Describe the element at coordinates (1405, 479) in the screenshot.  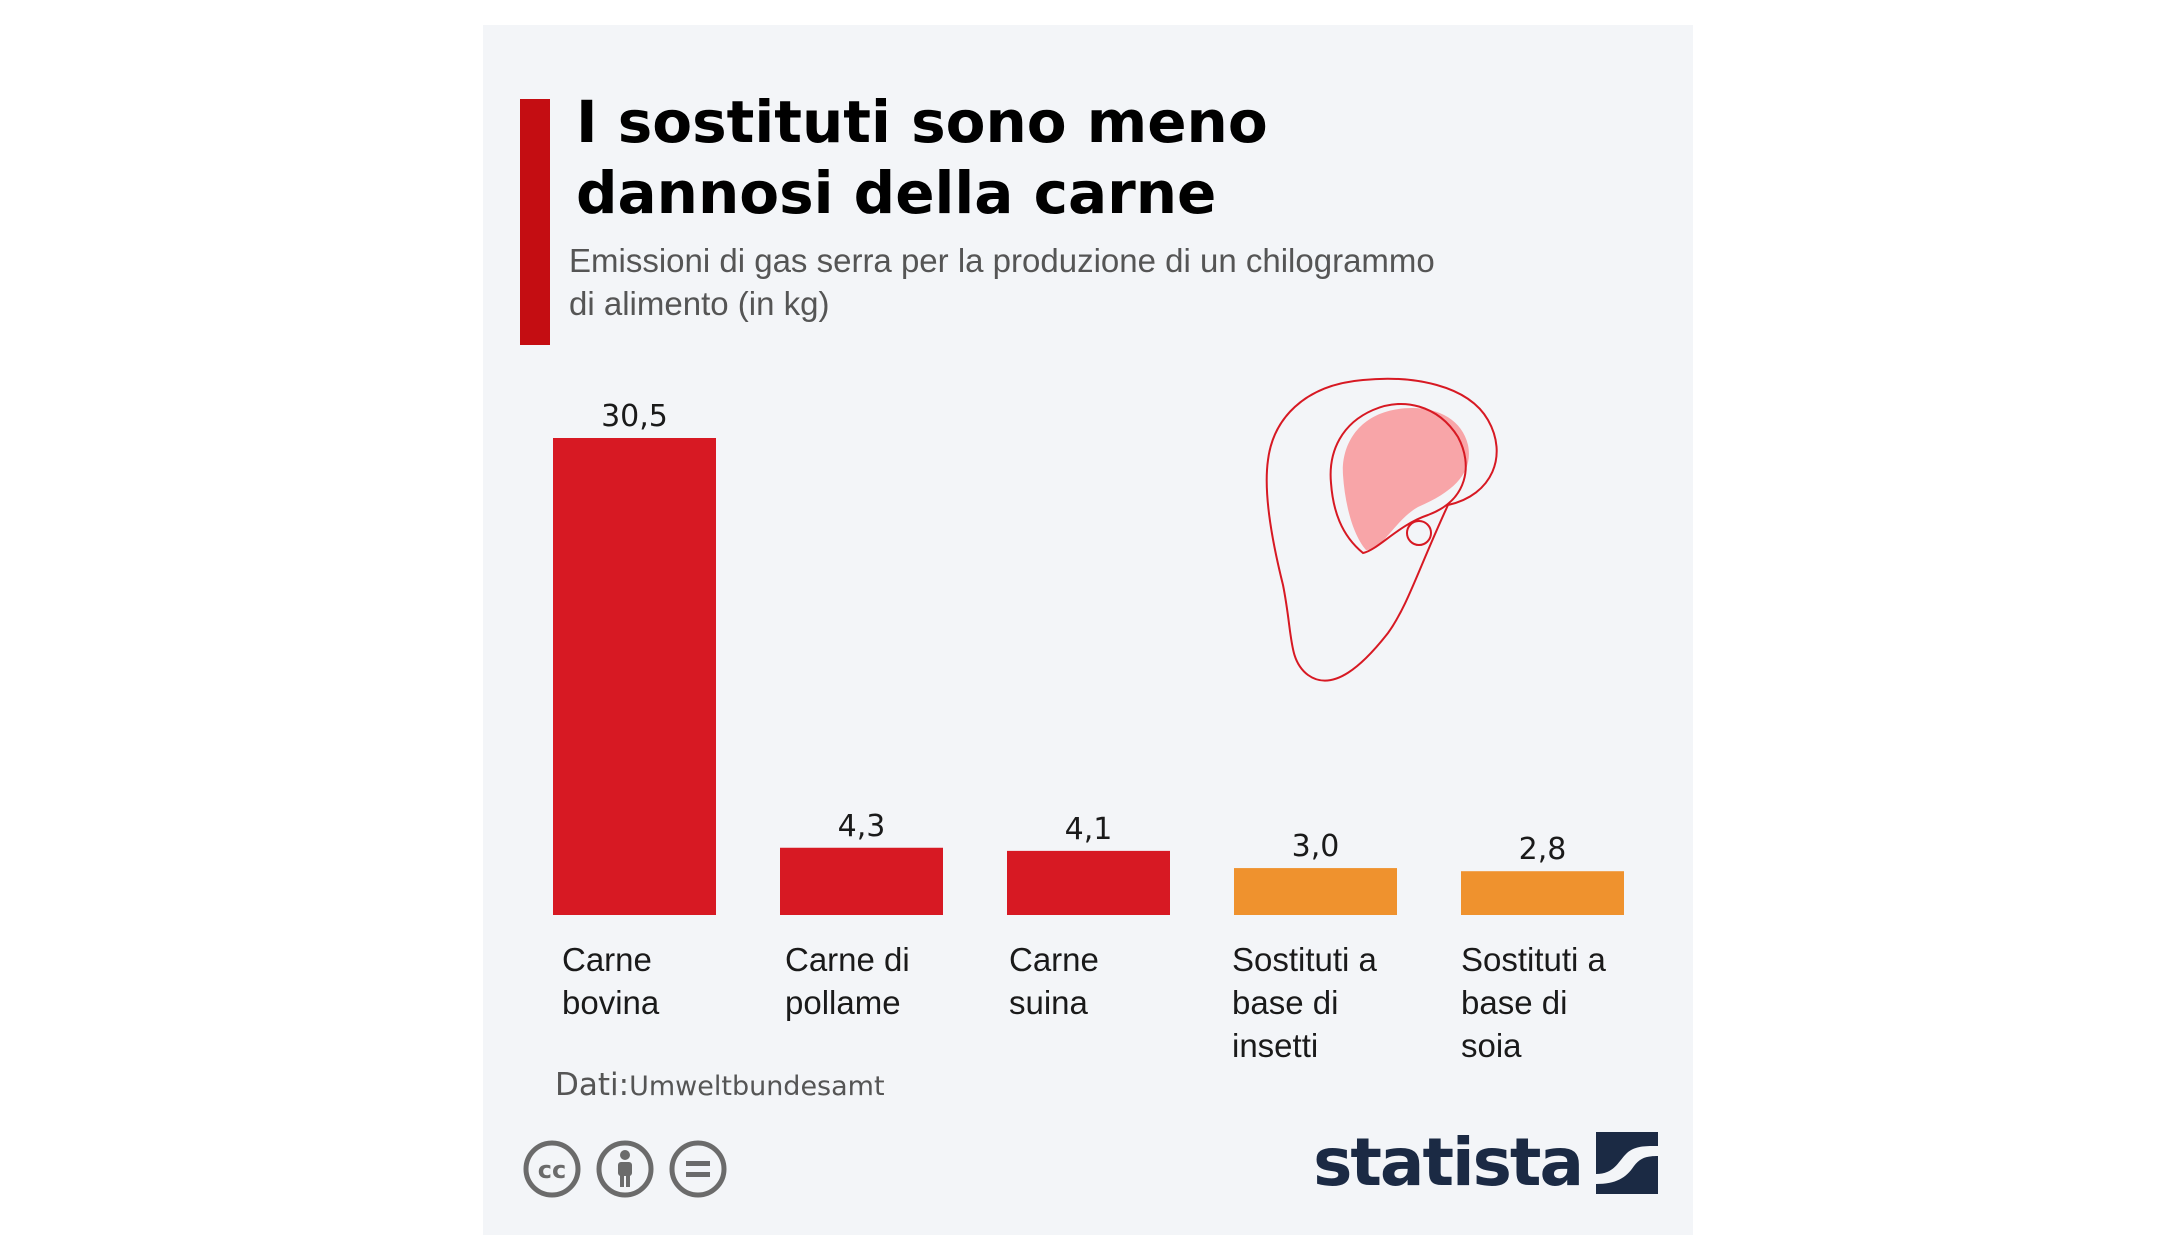
I see `steak-meat` at that location.